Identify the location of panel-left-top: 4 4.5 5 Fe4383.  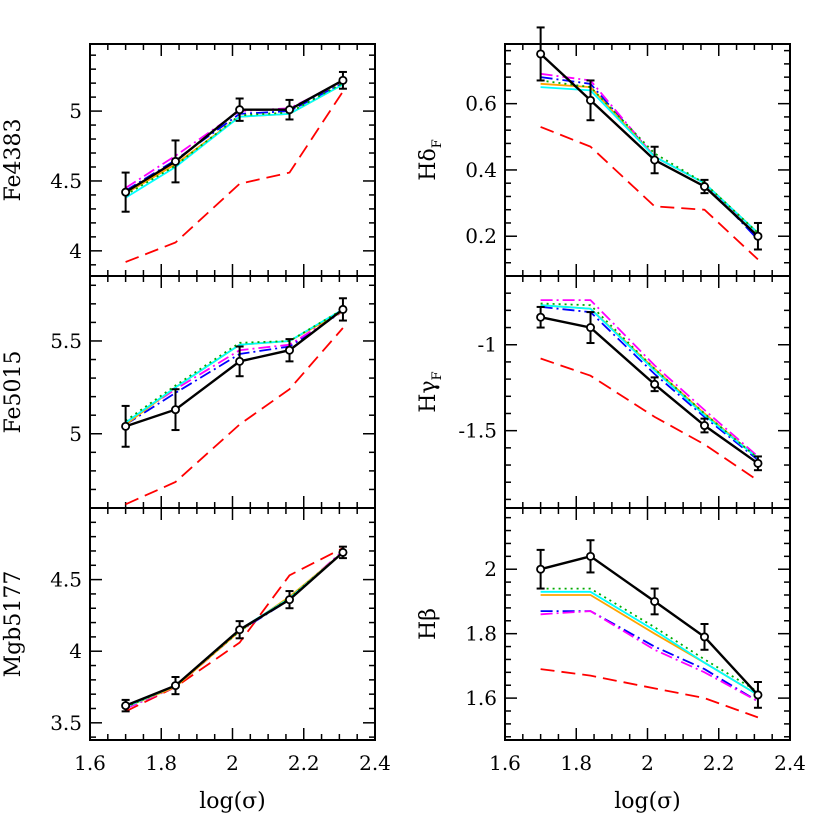
(188, 160).